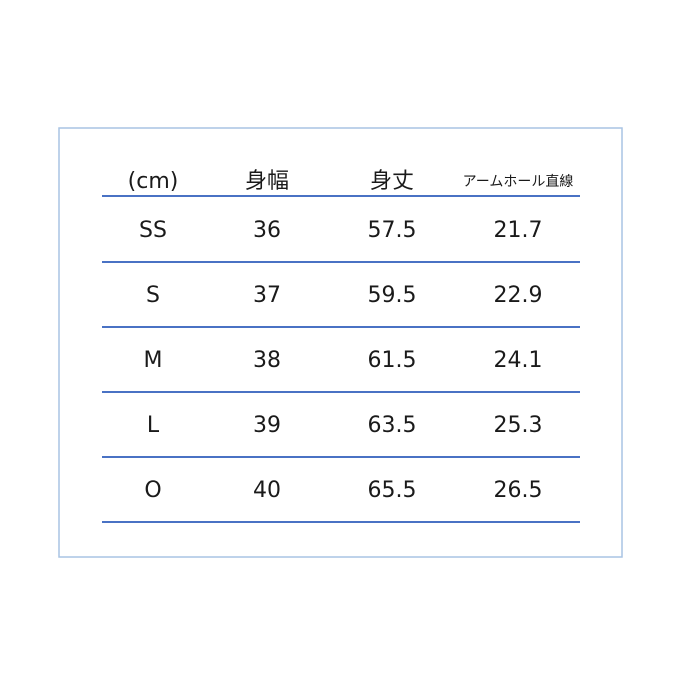 The image size is (680, 680). I want to click on header-cell: 身幅, so click(267, 181).